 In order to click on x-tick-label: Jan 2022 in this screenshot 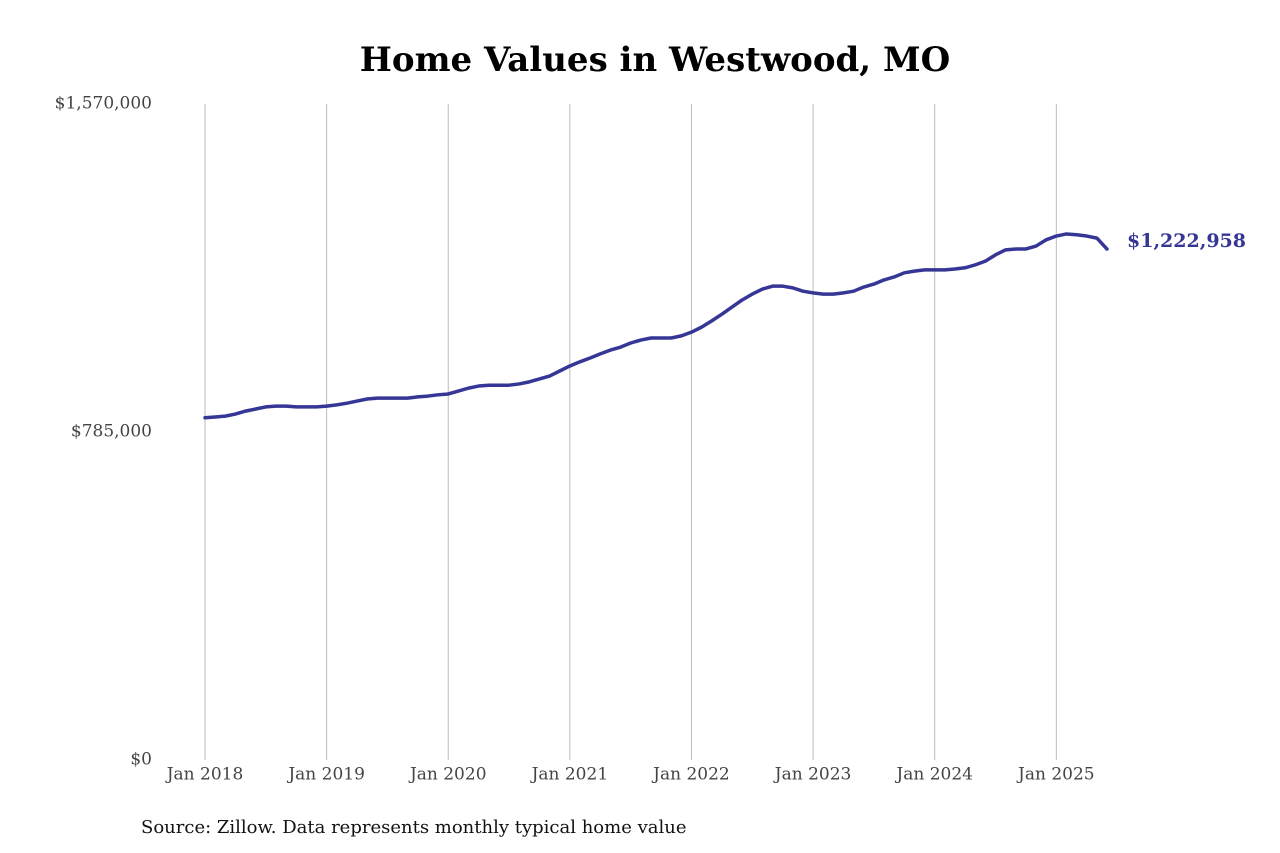, I will do `click(690, 775)`.